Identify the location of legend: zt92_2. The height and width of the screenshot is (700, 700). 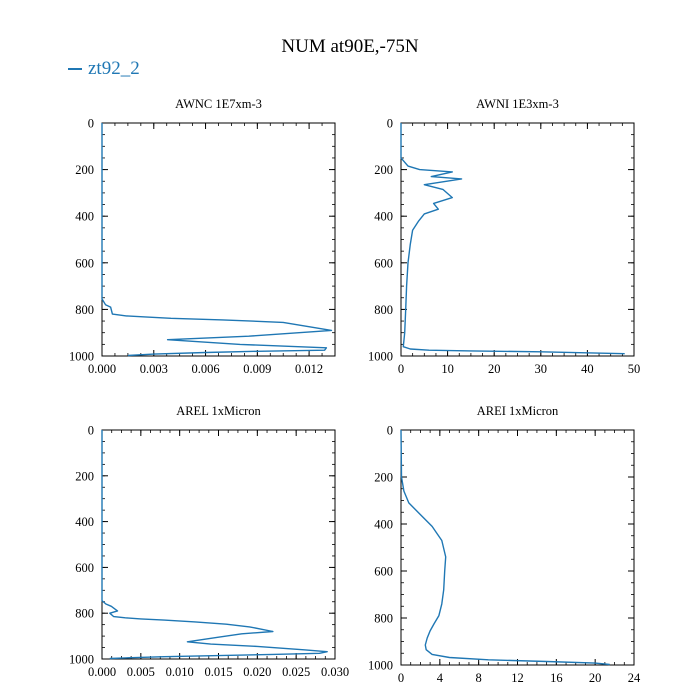
(104, 69).